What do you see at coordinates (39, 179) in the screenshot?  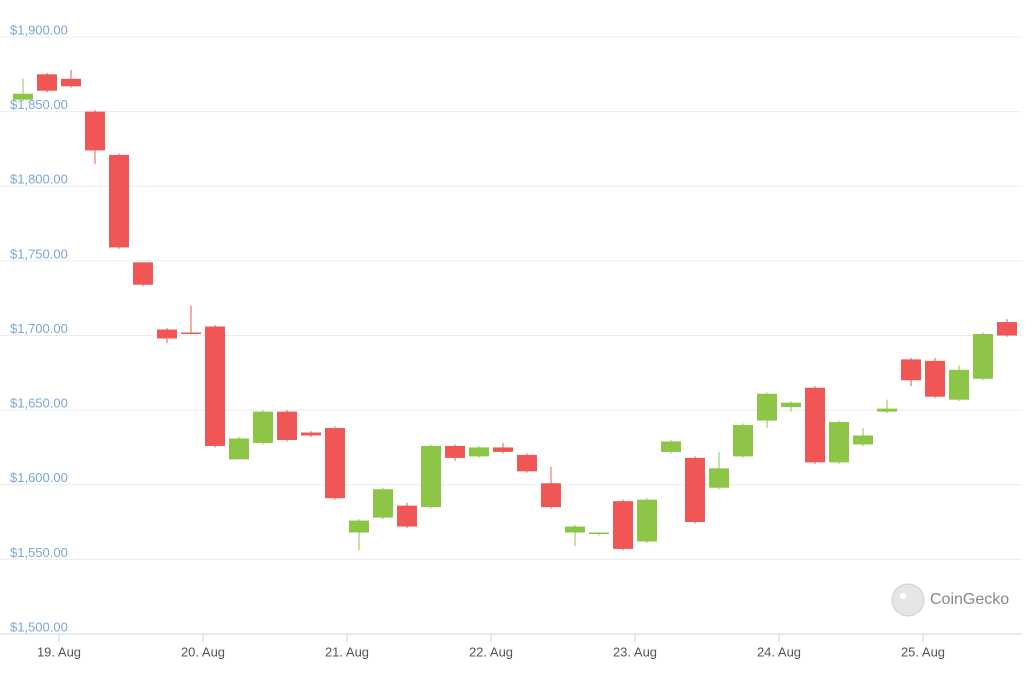 I see `y-tick-label: $1,800.00` at bounding box center [39, 179].